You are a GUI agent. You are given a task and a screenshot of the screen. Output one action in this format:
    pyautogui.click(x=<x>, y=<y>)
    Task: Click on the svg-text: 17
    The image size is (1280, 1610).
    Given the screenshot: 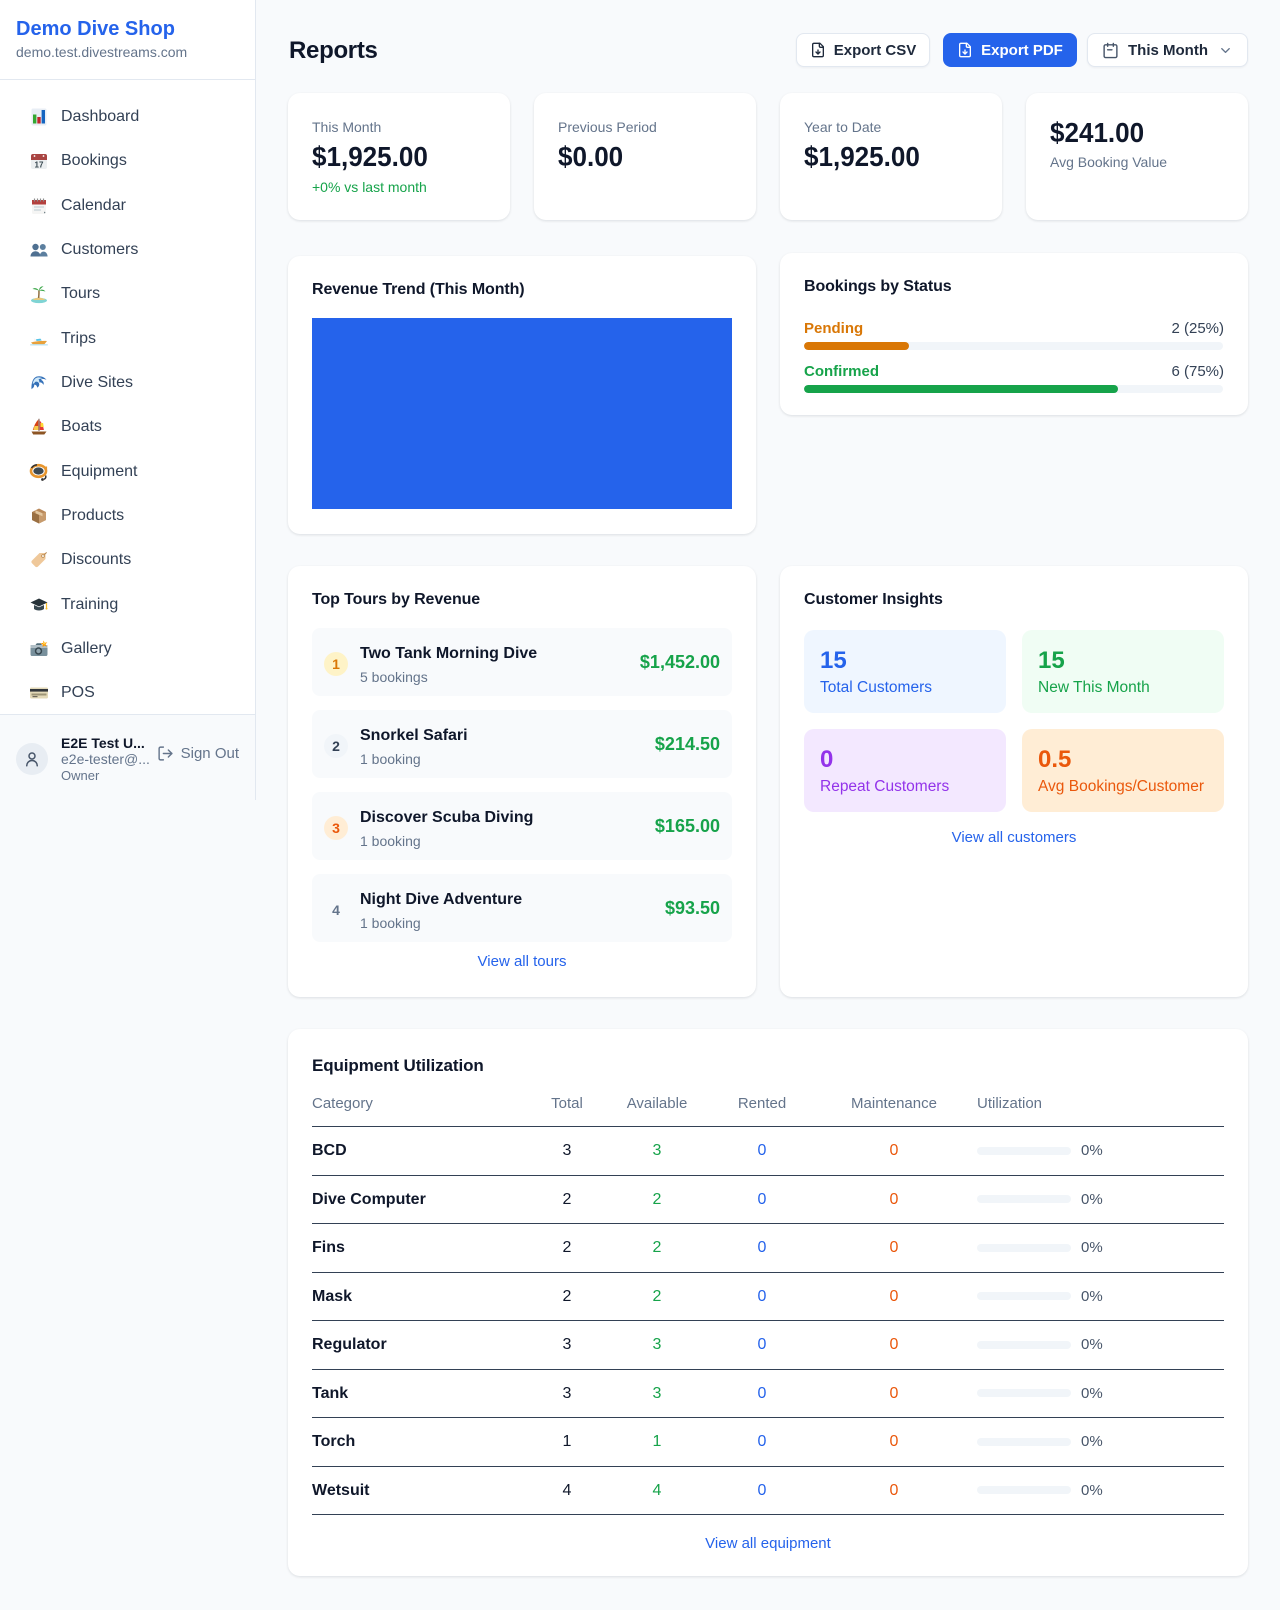 What is the action you would take?
    pyautogui.click(x=39, y=165)
    